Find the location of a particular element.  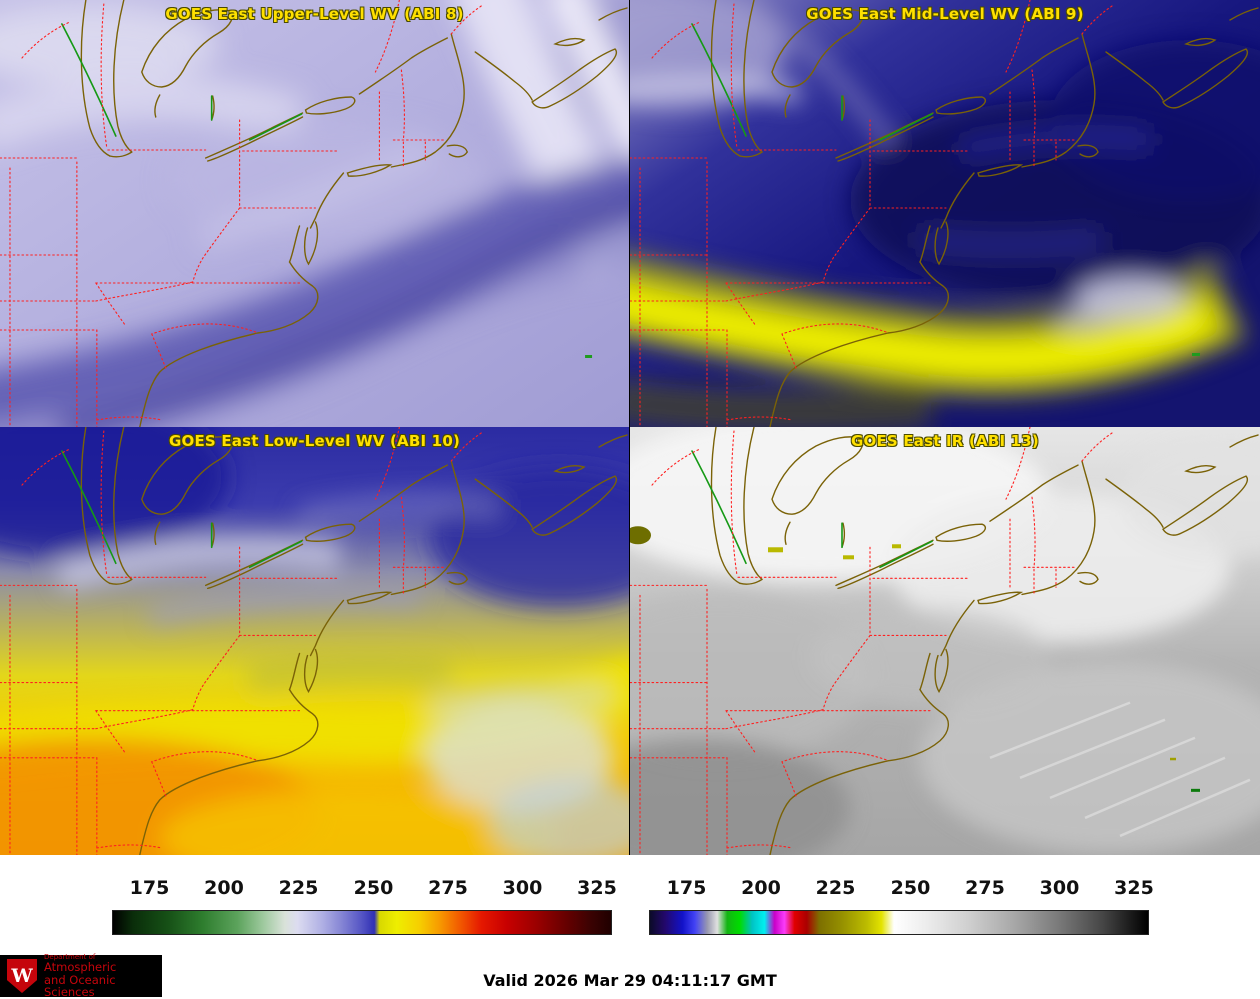

ir-tick-275: 275 is located at coordinates (985, 888).